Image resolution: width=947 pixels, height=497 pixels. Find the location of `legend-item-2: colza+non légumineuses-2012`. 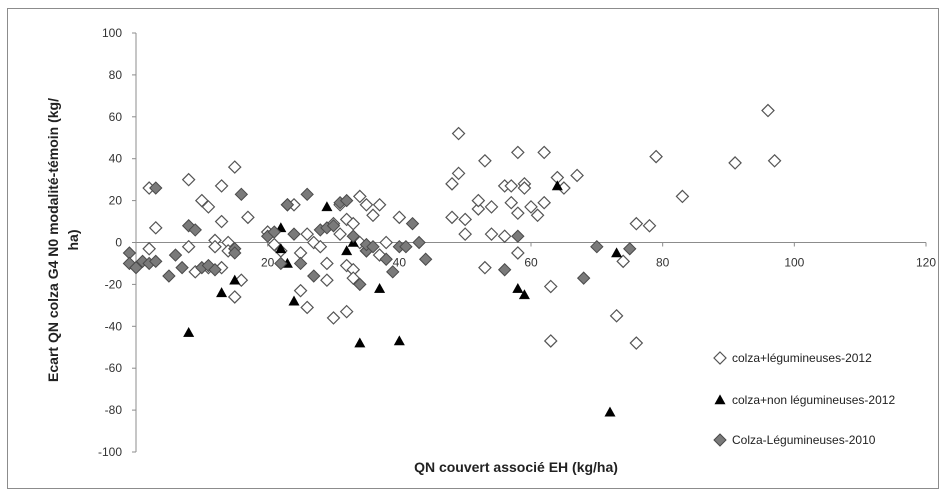

legend-item-2: colza+non légumineuses-2012 is located at coordinates (804, 400).